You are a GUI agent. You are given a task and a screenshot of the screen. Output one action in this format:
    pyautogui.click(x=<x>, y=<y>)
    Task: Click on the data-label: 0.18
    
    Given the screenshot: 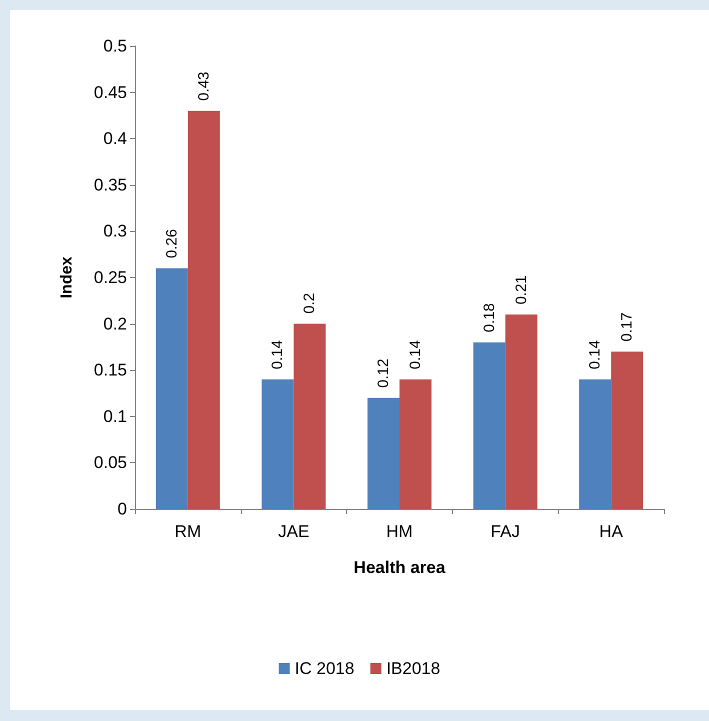 What is the action you would take?
    pyautogui.click(x=489, y=317)
    